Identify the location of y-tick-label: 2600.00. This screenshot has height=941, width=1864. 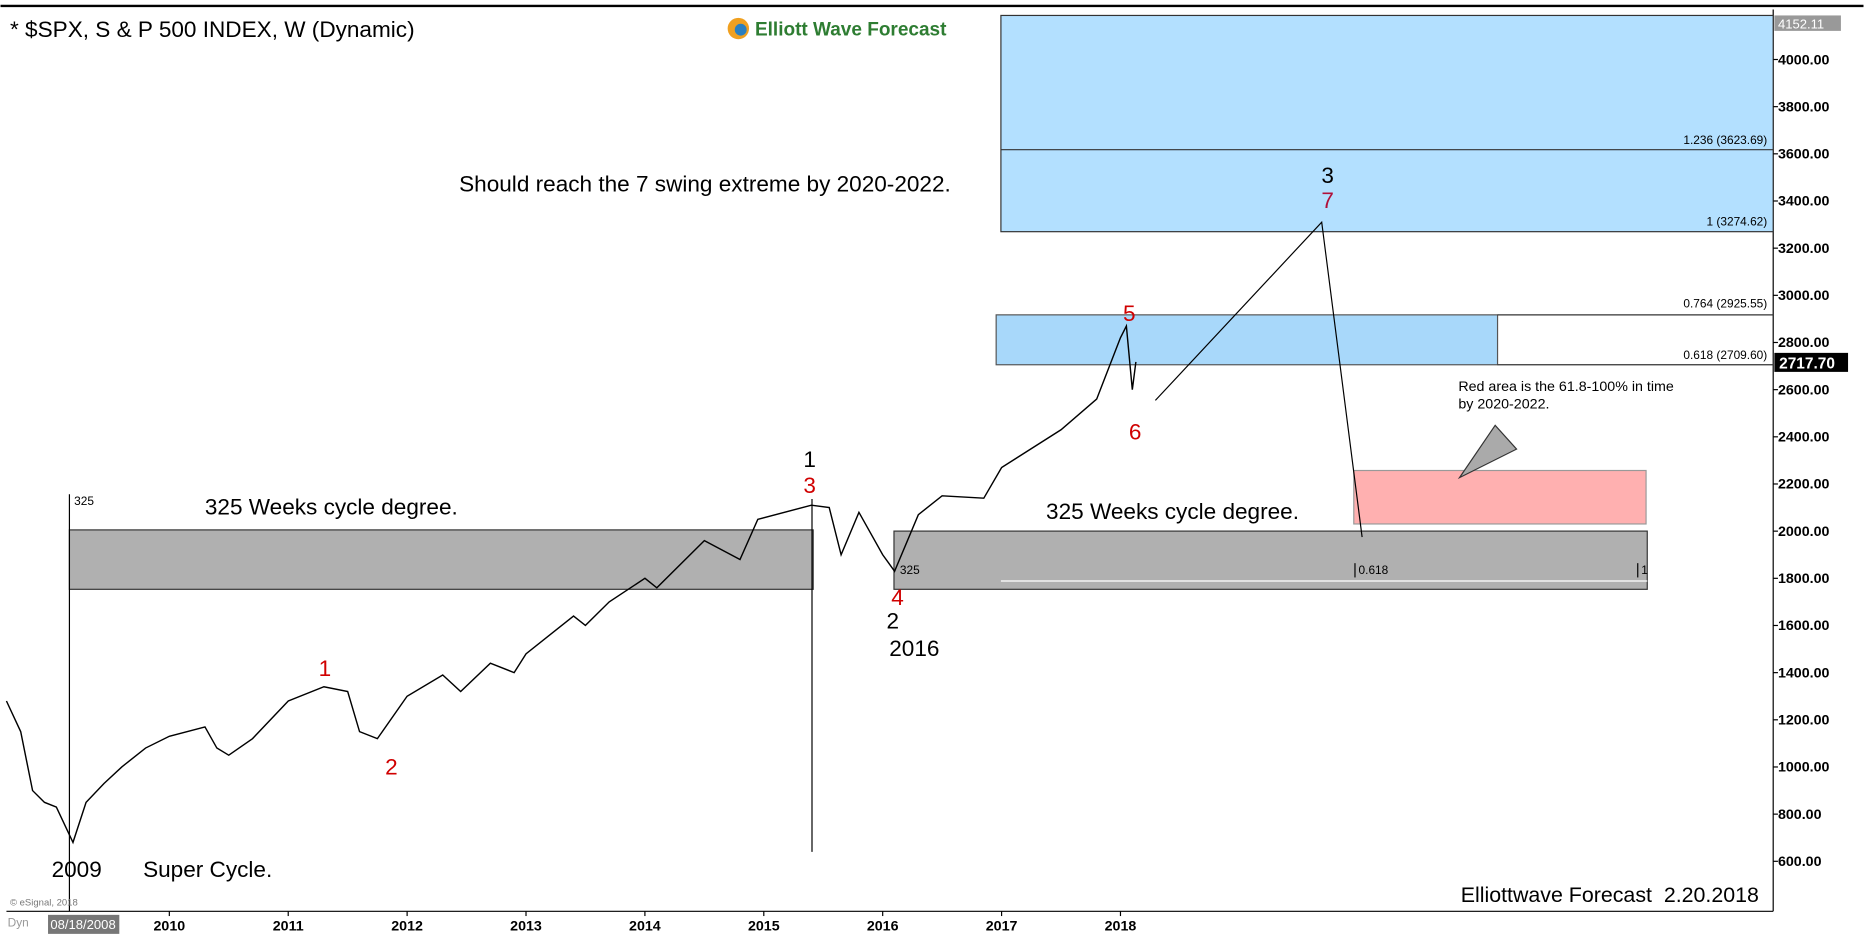
(1804, 390).